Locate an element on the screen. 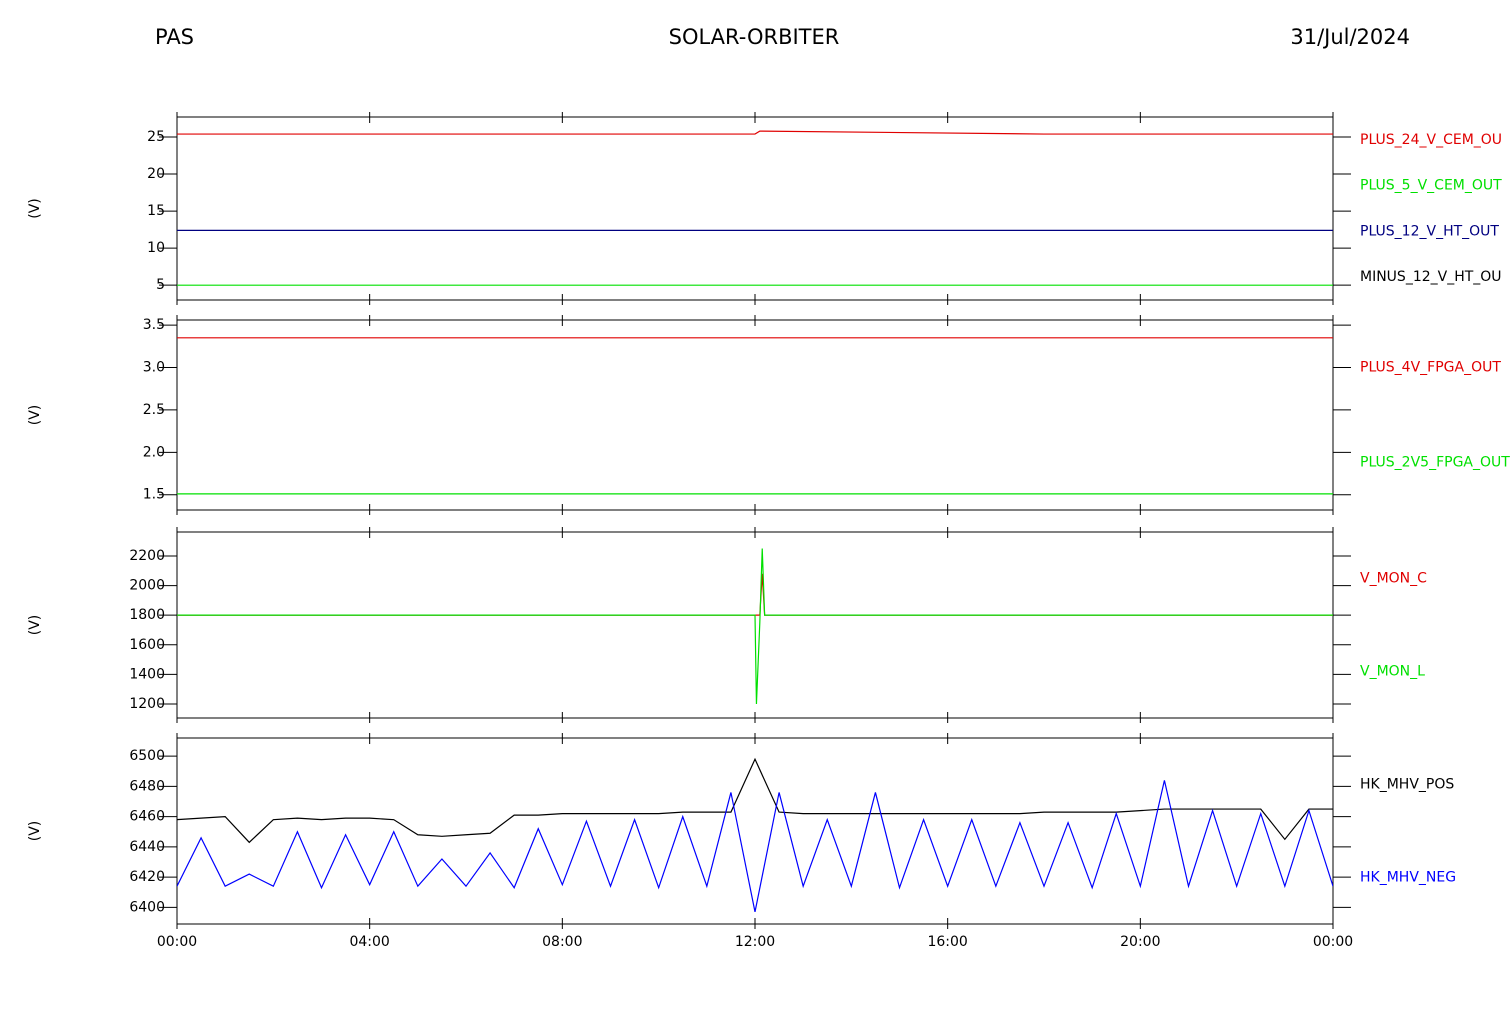  legend-label: PLUS_12_V_HT_OUT is located at coordinates (1429, 231).